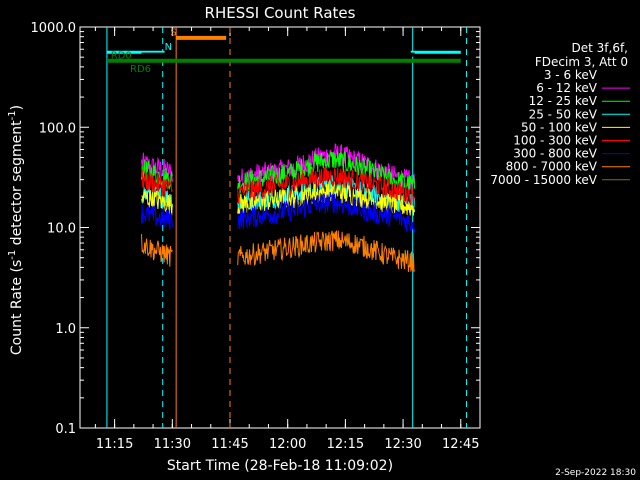  Describe the element at coordinates (595, 473) in the screenshot. I see `date-stamp: 2-Sep-2022 18:30` at that location.